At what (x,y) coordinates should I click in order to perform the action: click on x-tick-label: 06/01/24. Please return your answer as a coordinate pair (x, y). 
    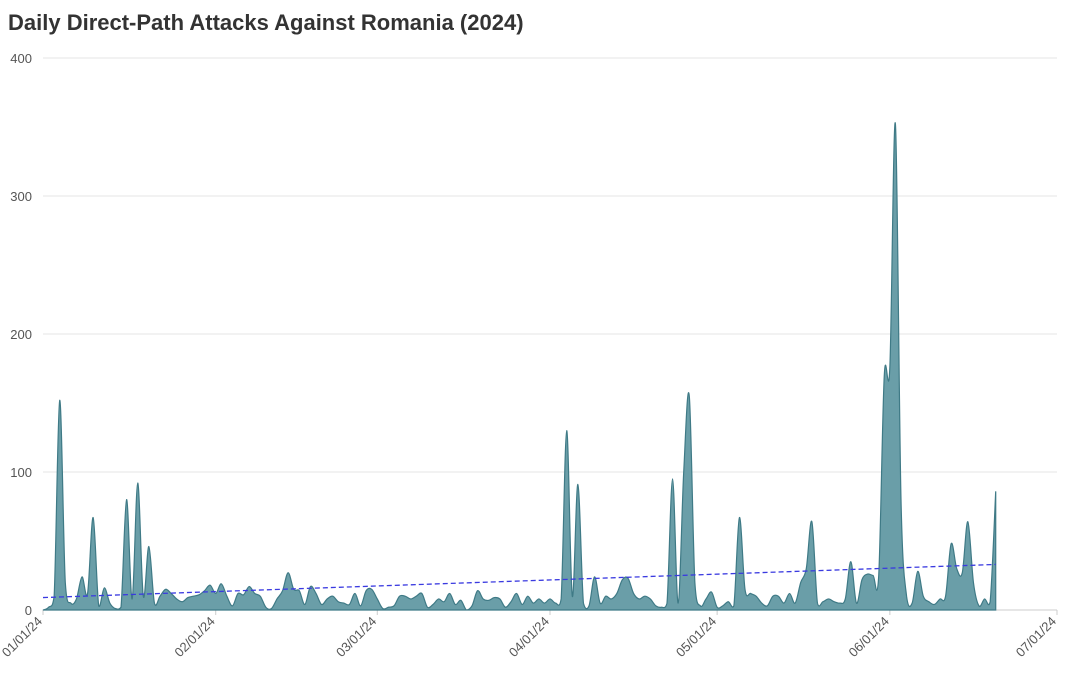
    Looking at the image, I should click on (869, 637).